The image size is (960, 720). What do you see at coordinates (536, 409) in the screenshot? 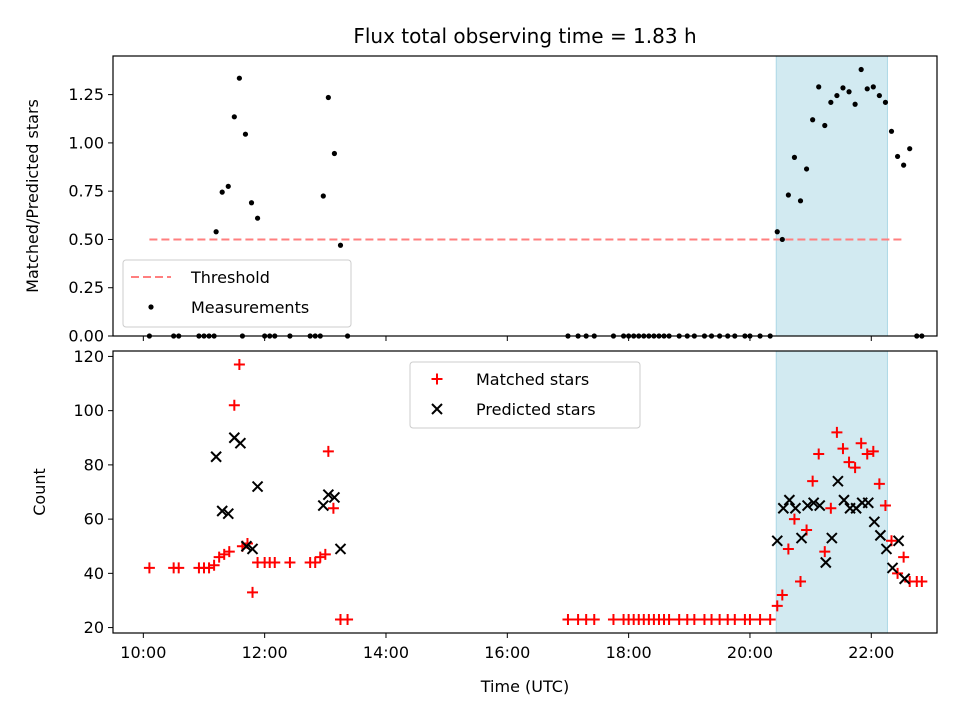
I see `predicted-stars-legend-label: Predicted stars` at bounding box center [536, 409].